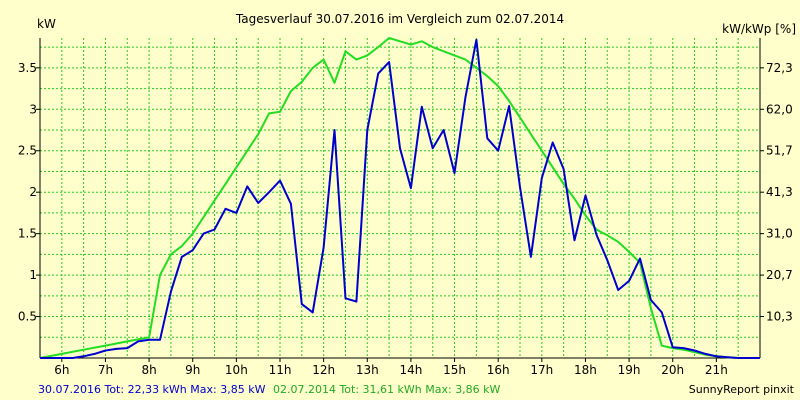 The image size is (800, 400). I want to click on y-tick-label-left: 3, so click(33, 109).